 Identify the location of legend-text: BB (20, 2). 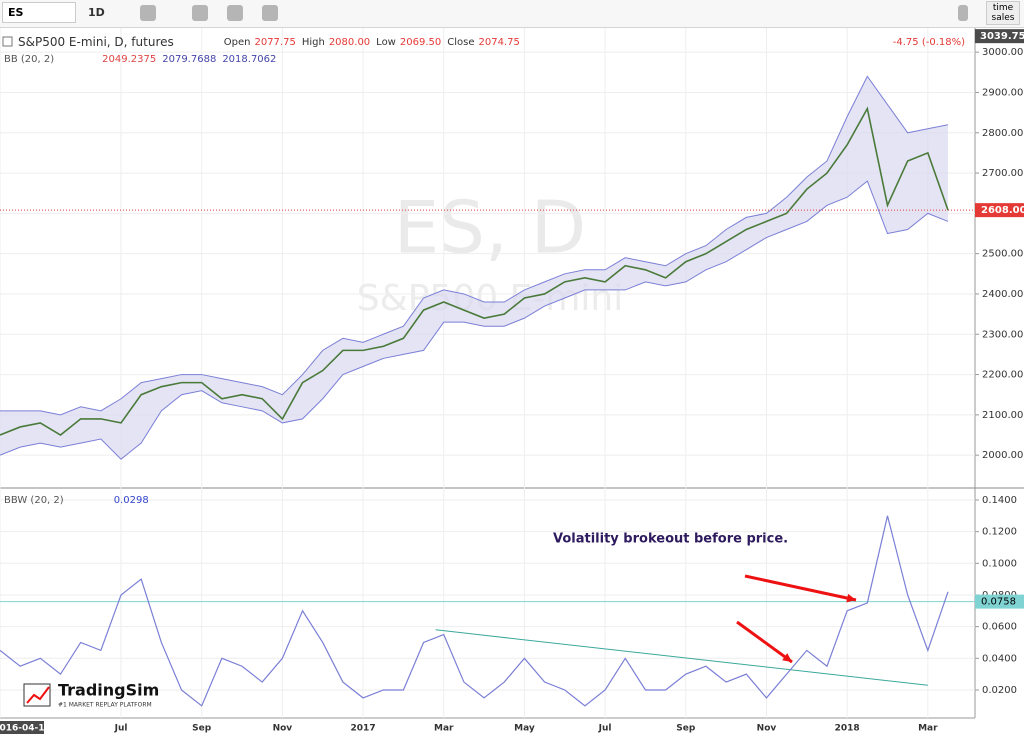
(29, 59).